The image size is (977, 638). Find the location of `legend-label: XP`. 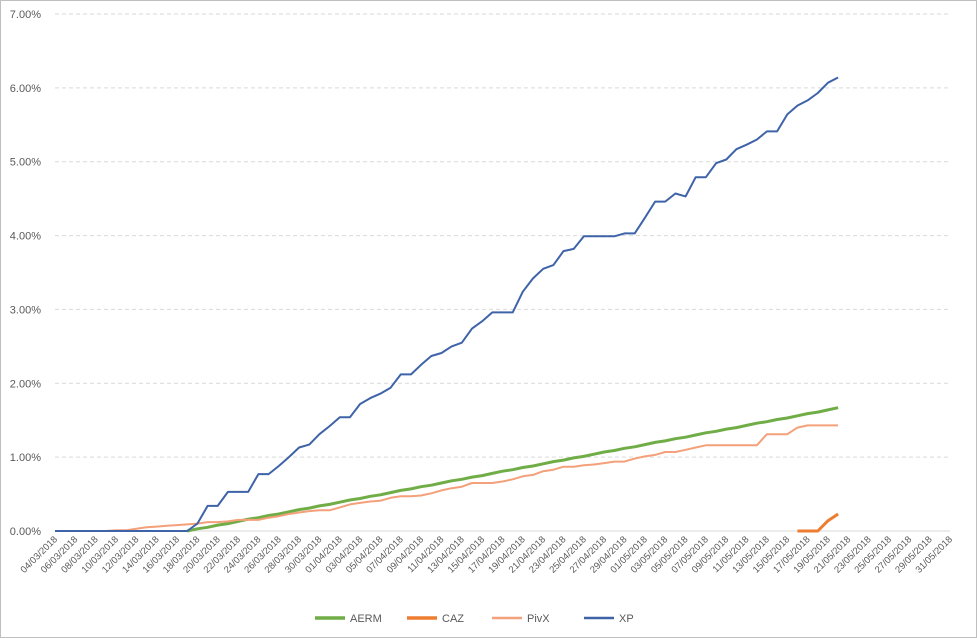

legend-label: XP is located at coordinates (626, 619).